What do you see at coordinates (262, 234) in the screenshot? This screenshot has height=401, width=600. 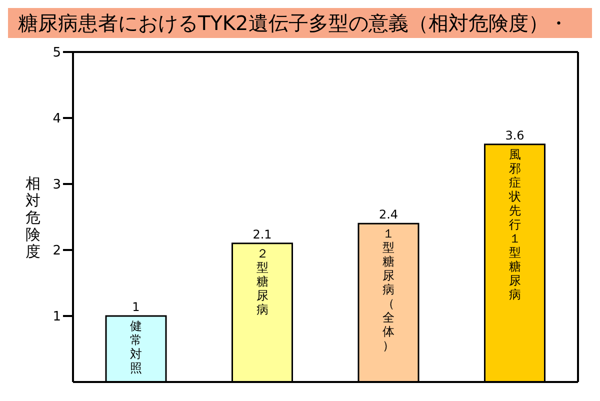 I see `data-label: 2.1` at bounding box center [262, 234].